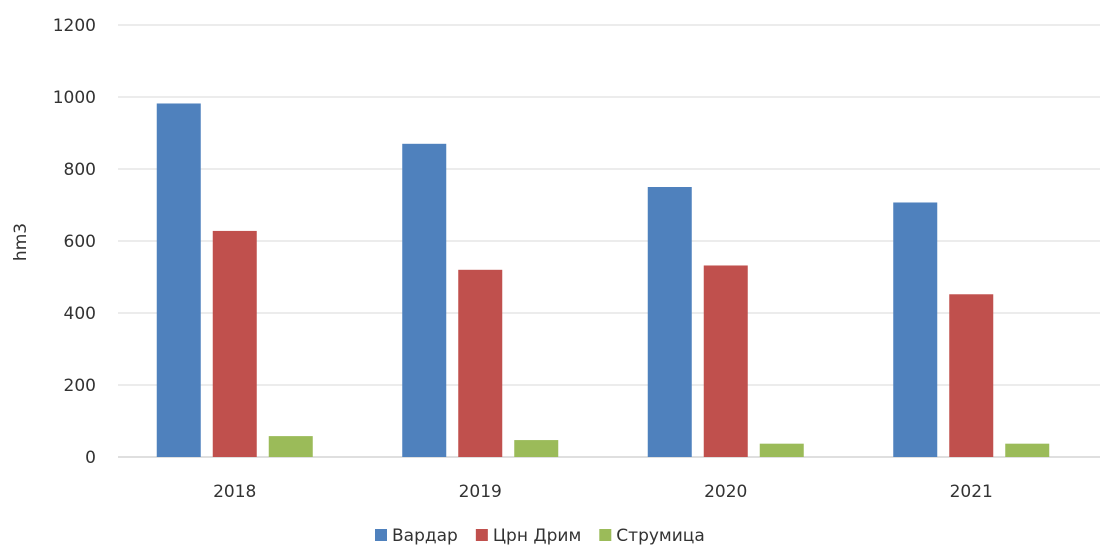 This screenshot has height=552, width=1113. What do you see at coordinates (80, 314) in the screenshot?
I see `y-tick-label: 400` at bounding box center [80, 314].